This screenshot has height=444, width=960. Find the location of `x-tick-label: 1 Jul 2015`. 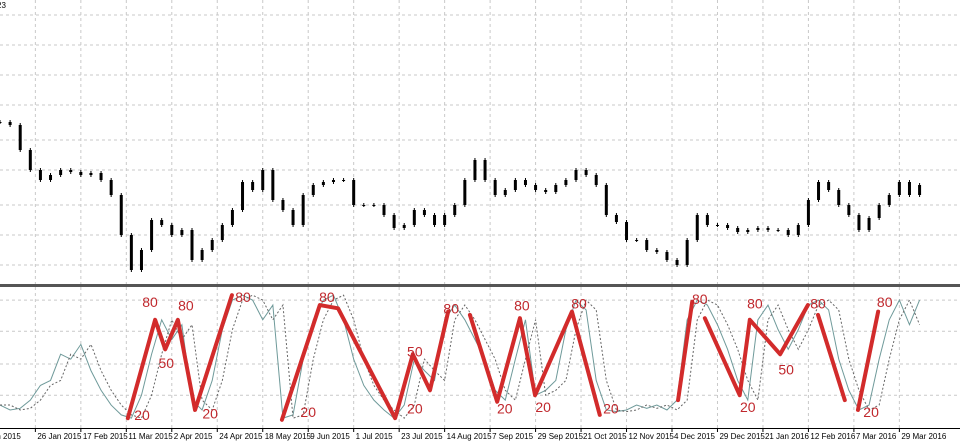

x-tick-label: 1 Jul 2015 is located at coordinates (374, 436).